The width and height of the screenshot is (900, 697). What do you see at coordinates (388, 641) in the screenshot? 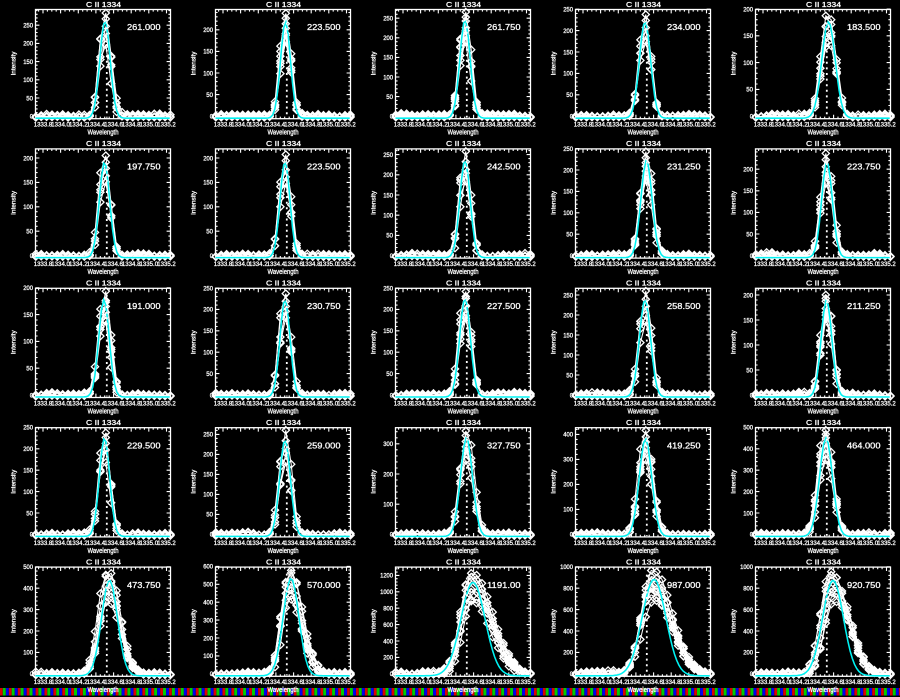
I see `svg-text: 400` at bounding box center [388, 641].